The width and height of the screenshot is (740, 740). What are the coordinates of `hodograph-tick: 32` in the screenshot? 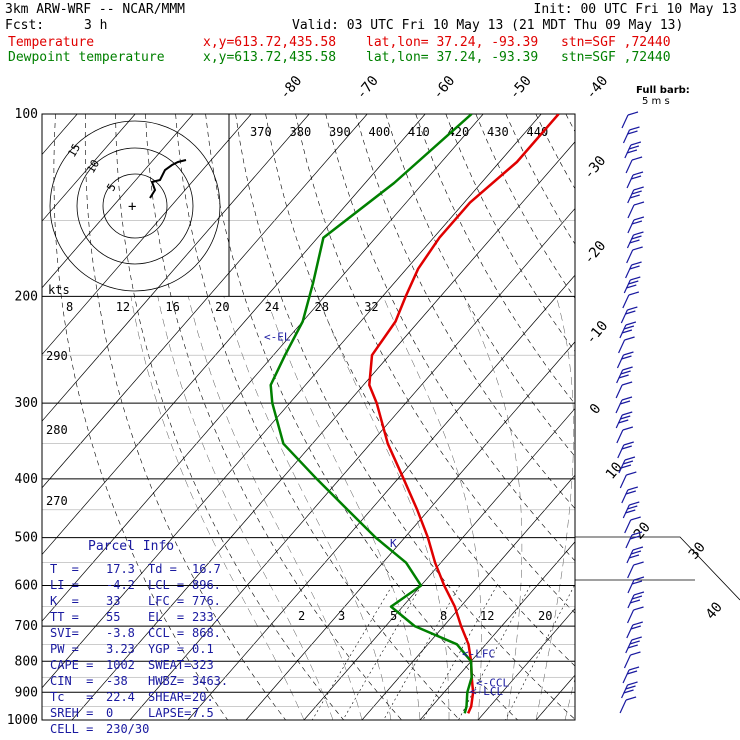 It's located at (371, 307).